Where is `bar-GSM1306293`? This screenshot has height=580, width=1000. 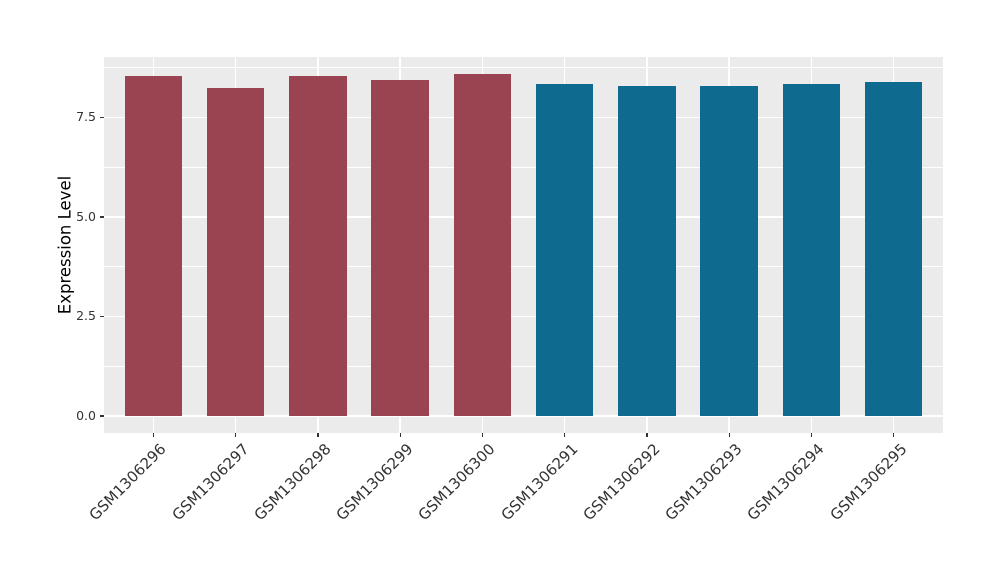
bar-GSM1306293 is located at coordinates (729, 251).